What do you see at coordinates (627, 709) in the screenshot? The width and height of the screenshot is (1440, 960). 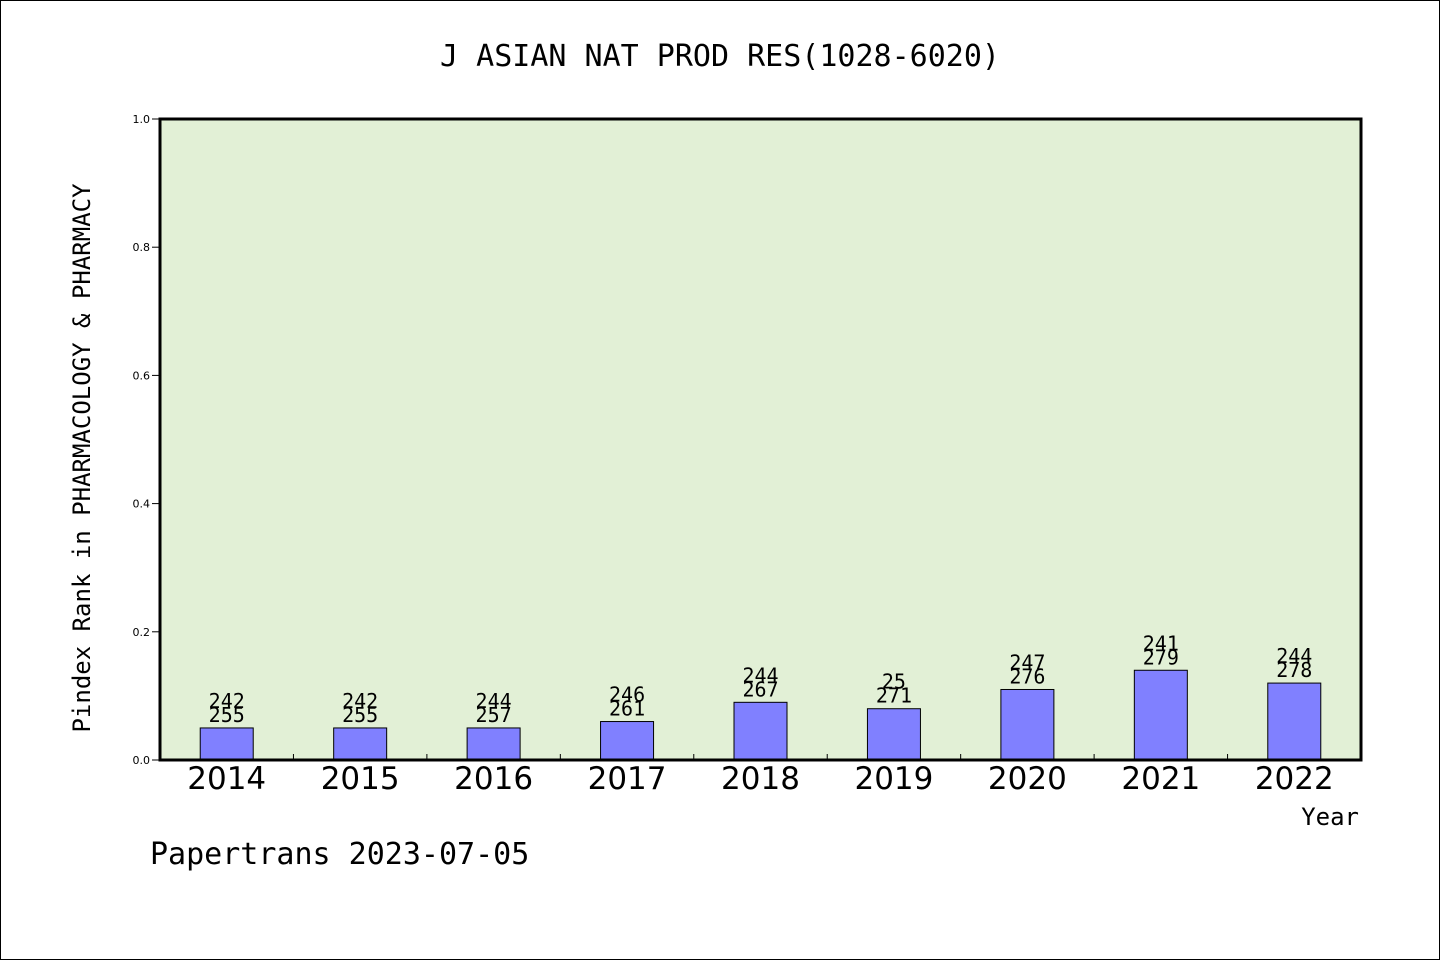 I see `bar-label-bottom-2017: 261` at bounding box center [627, 709].